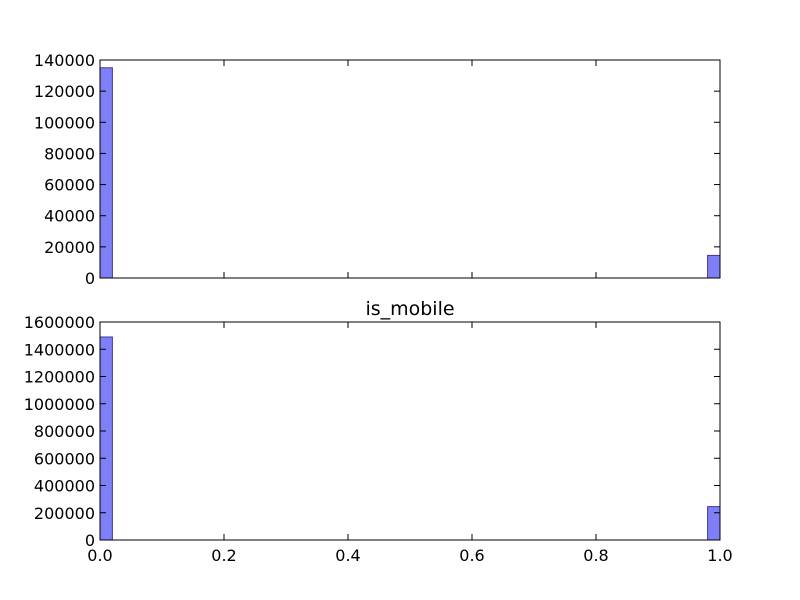 The height and width of the screenshot is (600, 800). Describe the element at coordinates (409, 309) in the screenshot. I see `chart-title: is_mobile` at that location.